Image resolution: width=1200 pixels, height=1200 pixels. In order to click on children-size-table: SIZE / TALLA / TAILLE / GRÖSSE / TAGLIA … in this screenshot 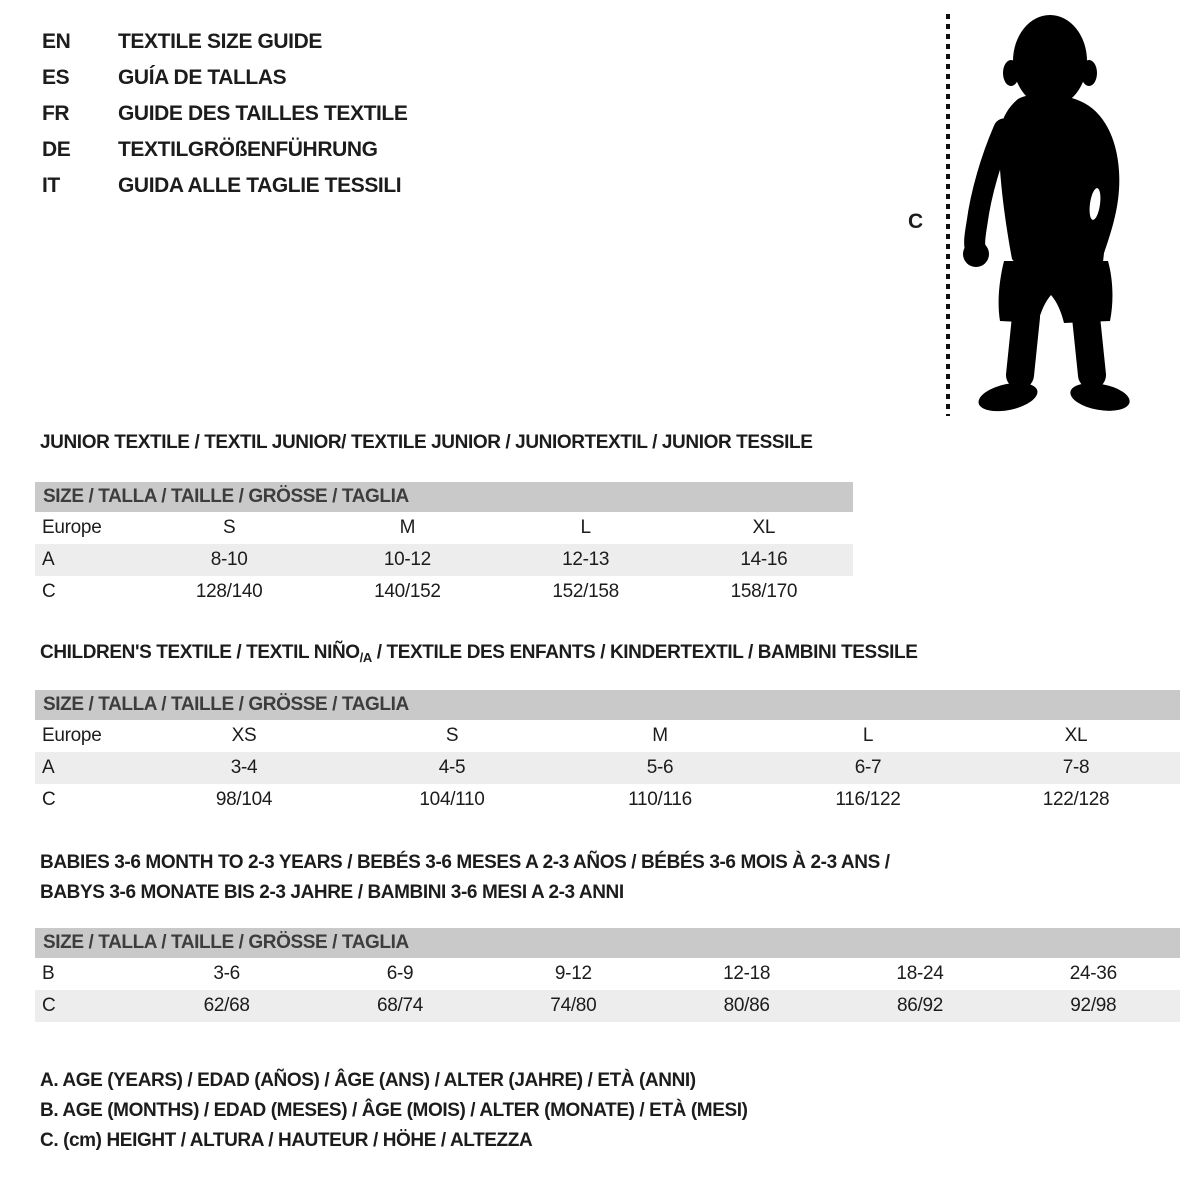, I will do `click(607, 753)`.